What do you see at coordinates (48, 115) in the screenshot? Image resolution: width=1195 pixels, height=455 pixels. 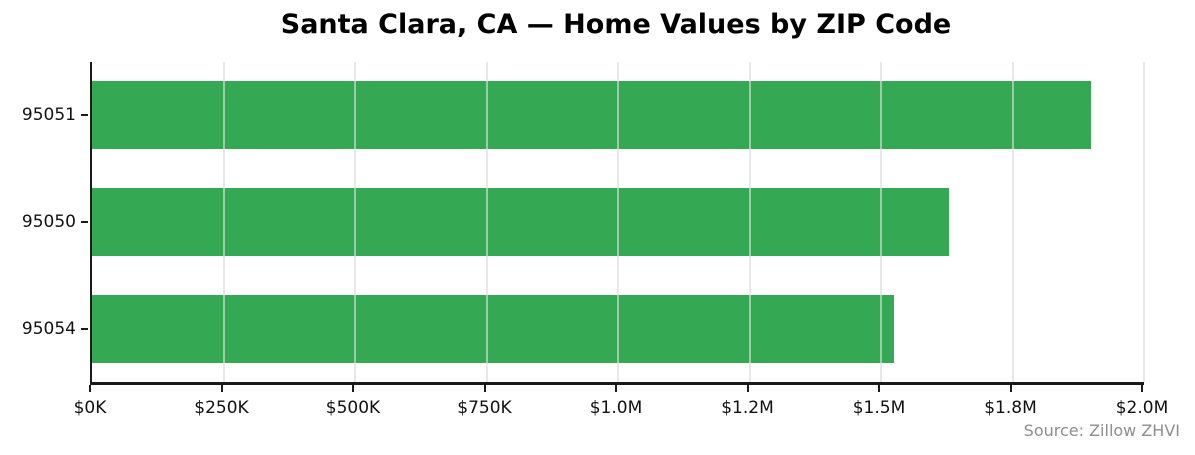 I see `y-tick-label-95051: 95051` at bounding box center [48, 115].